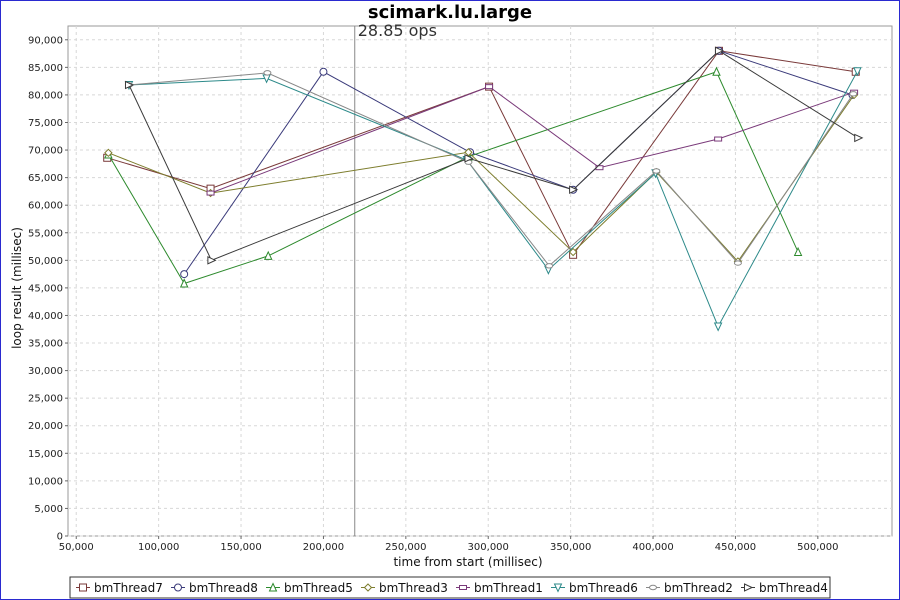 This screenshot has width=900, height=600. Describe the element at coordinates (450, 12) in the screenshot. I see `chart-title: scimark.lu.large` at that location.